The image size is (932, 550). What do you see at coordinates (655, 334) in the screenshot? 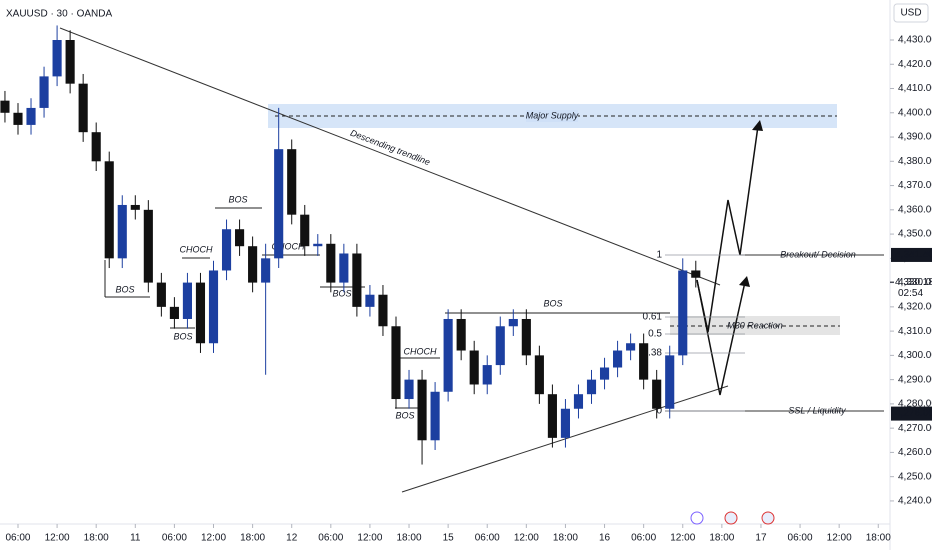
I see `fib-label: 0.5` at bounding box center [655, 334].